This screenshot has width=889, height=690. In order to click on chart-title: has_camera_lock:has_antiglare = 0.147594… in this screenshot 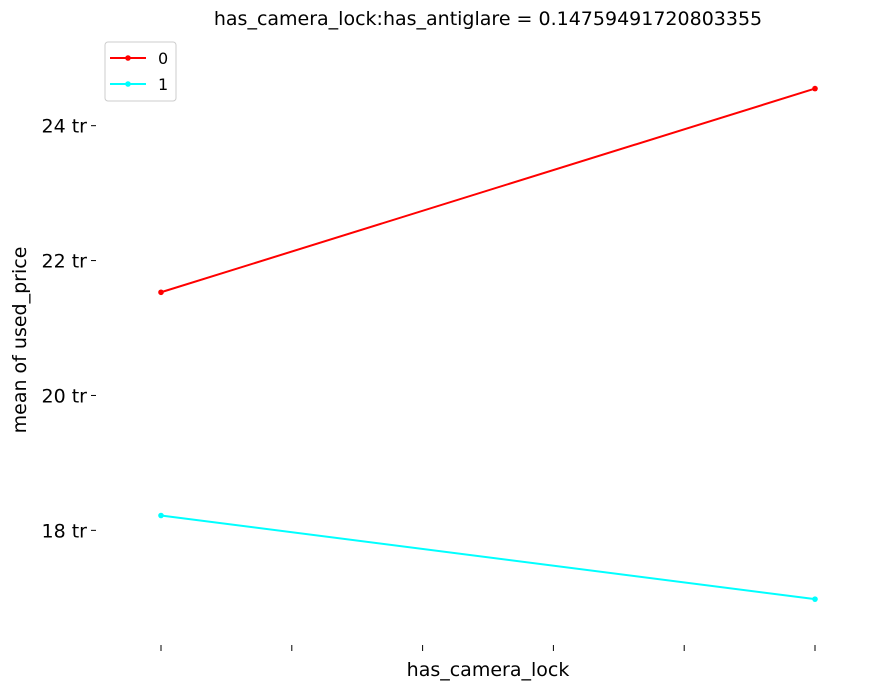, I will do `click(488, 19)`.